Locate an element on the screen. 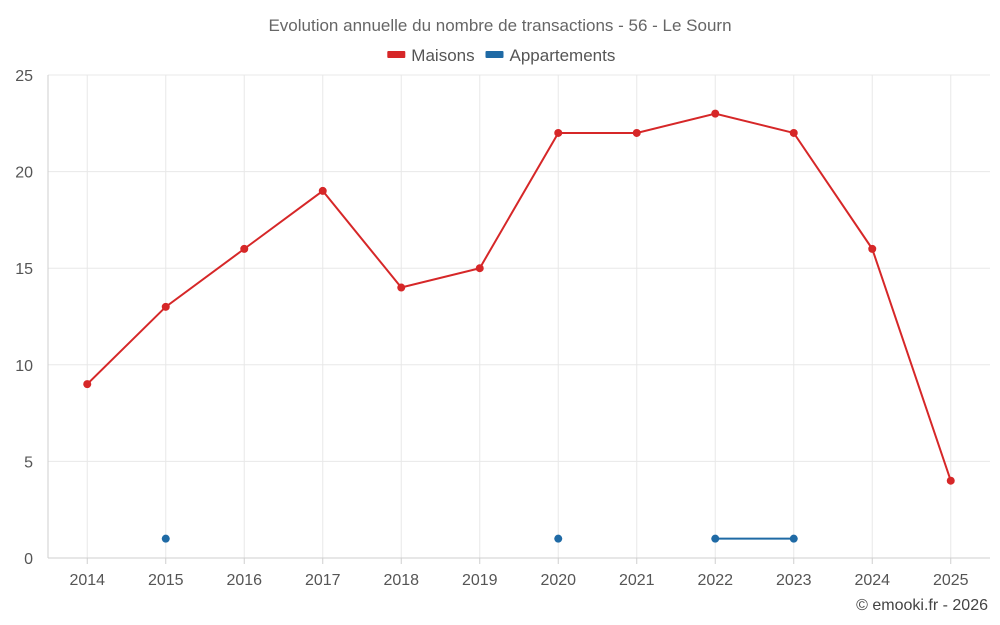 Image resolution: width=1000 pixels, height=625 pixels. x-tick-label: 2014 is located at coordinates (87, 580).